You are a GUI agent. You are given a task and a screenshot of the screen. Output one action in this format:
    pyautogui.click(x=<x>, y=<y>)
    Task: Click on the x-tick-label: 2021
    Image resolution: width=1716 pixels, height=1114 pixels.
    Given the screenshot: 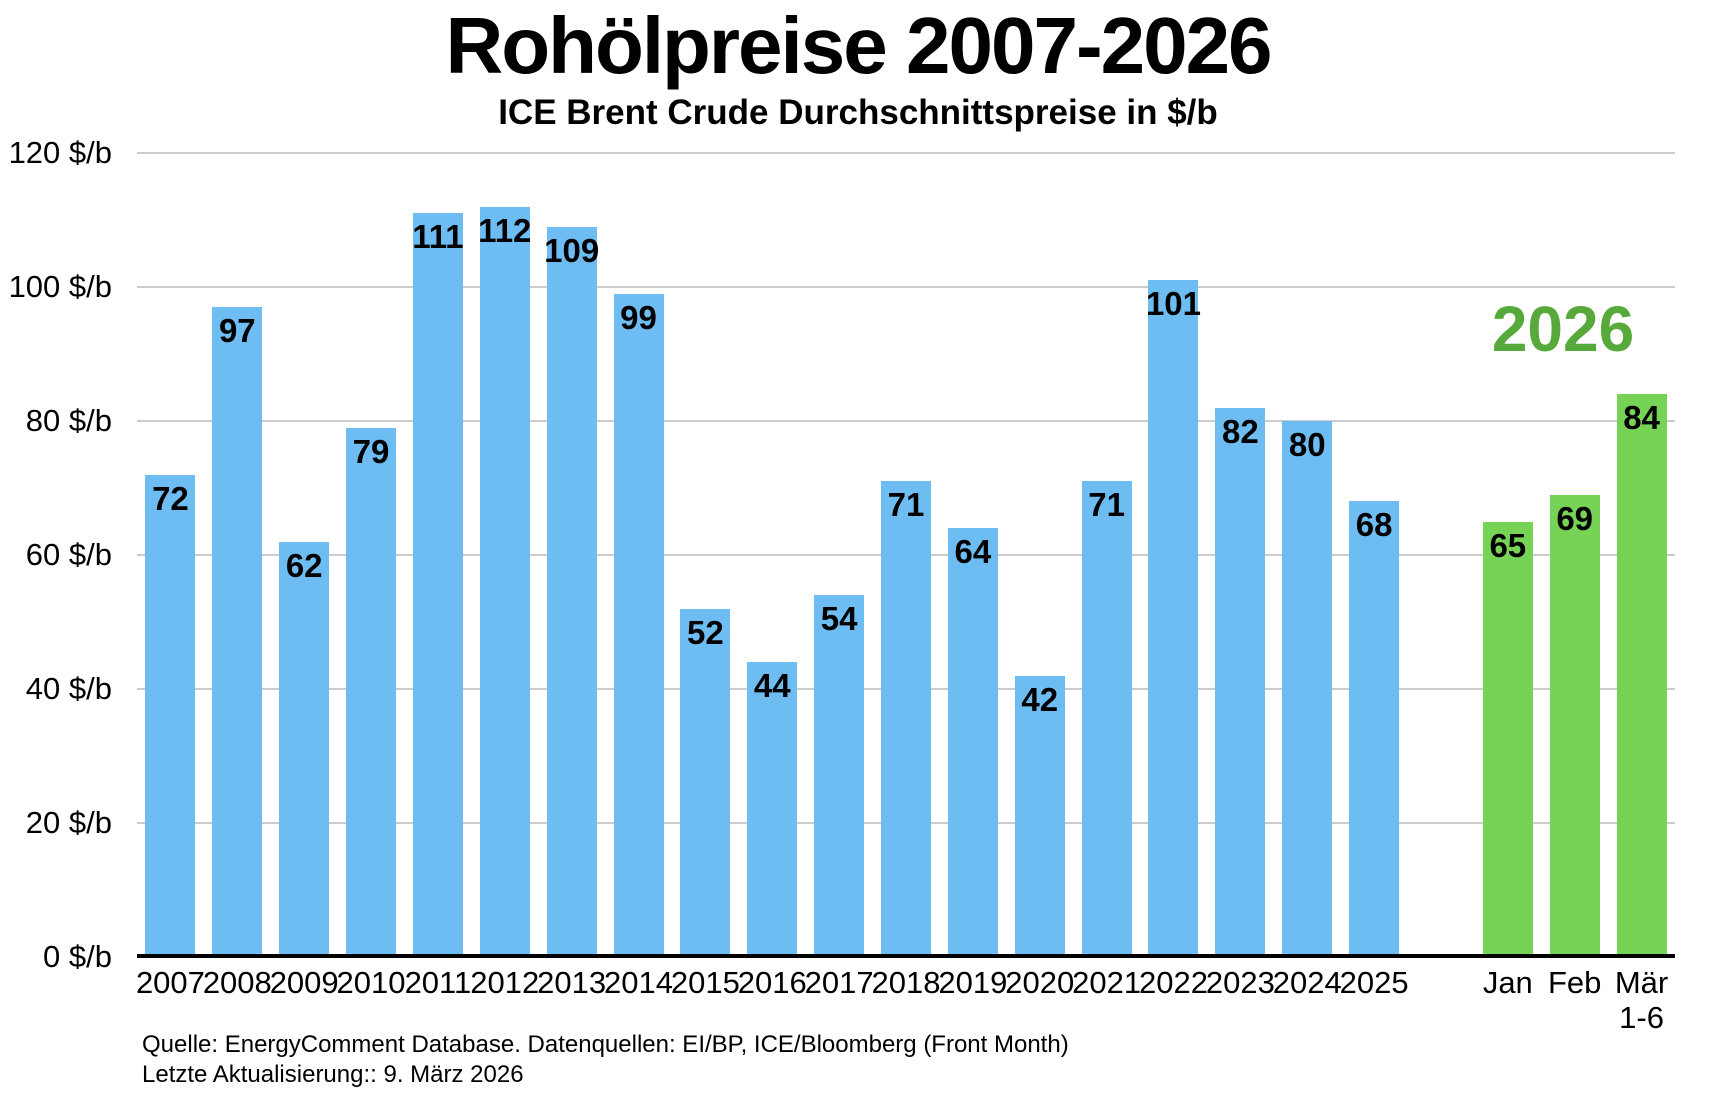 What is the action you would take?
    pyautogui.click(x=1107, y=982)
    